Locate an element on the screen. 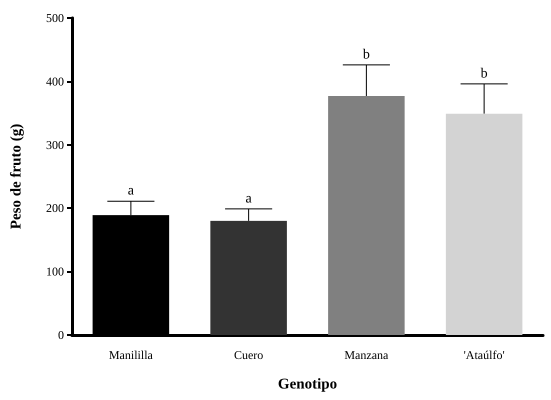 This screenshot has height=400, width=551. y-tick-label: 100 is located at coordinates (55, 271).